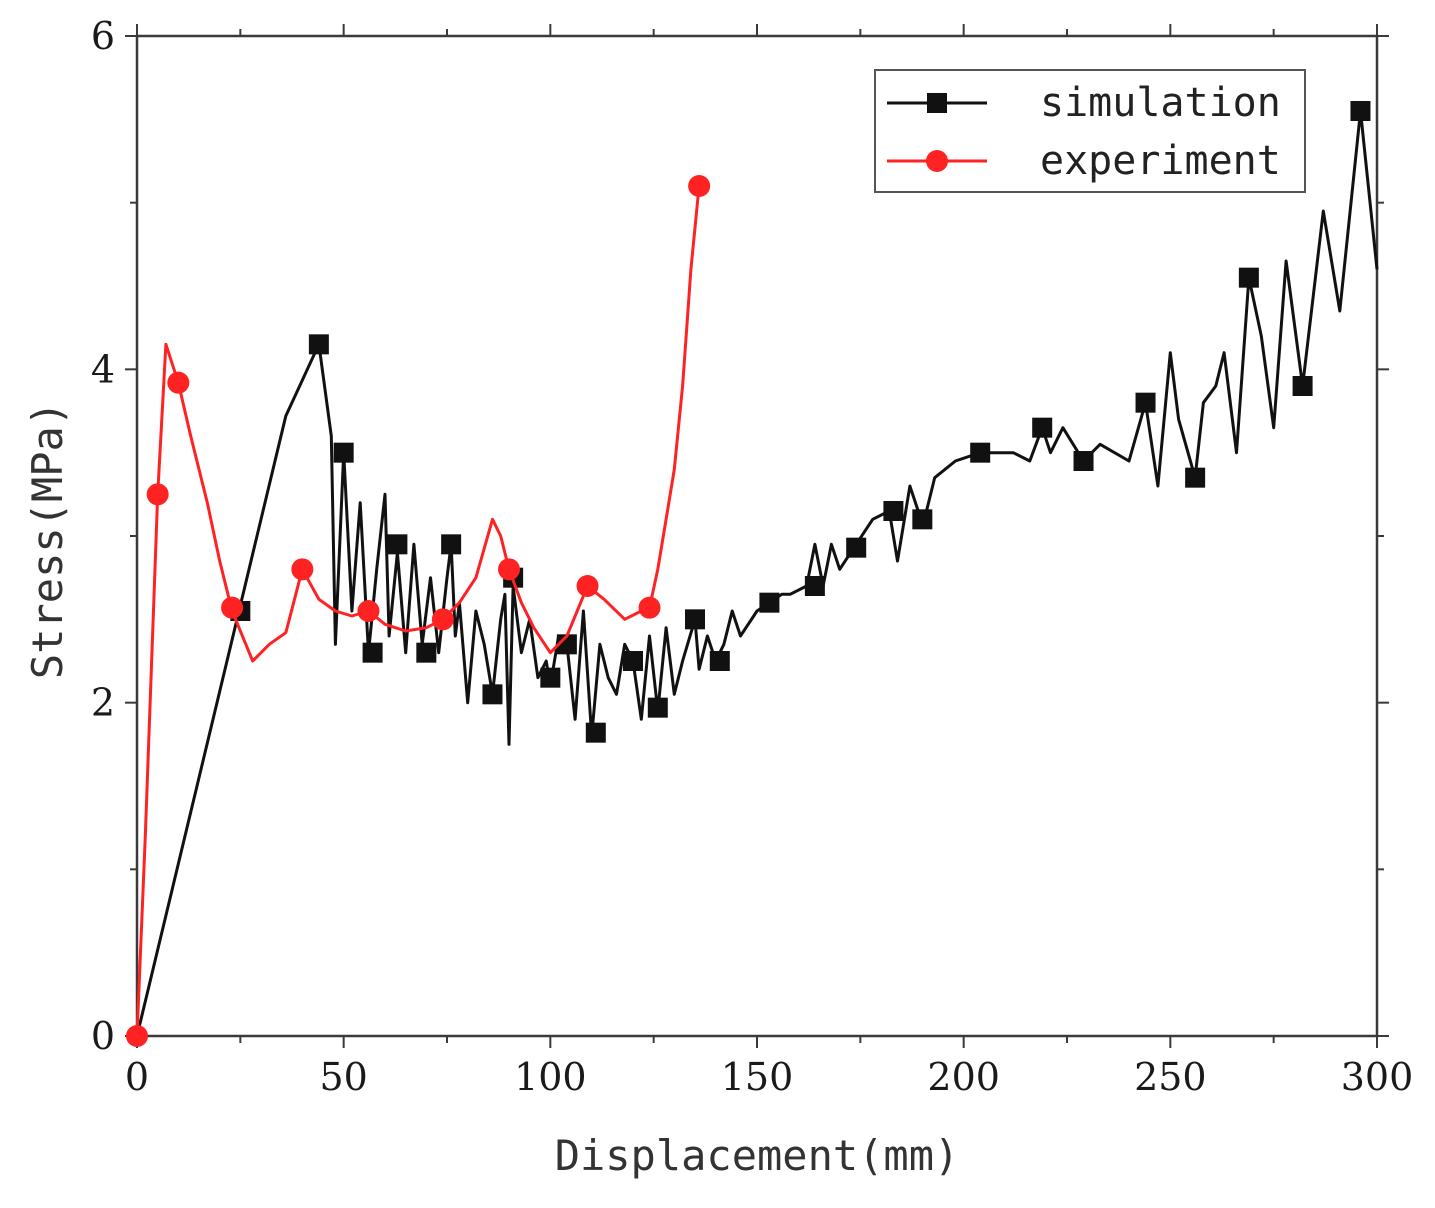  Describe the element at coordinates (1160, 161) in the screenshot. I see `legend-label-experiment: experiment` at that location.